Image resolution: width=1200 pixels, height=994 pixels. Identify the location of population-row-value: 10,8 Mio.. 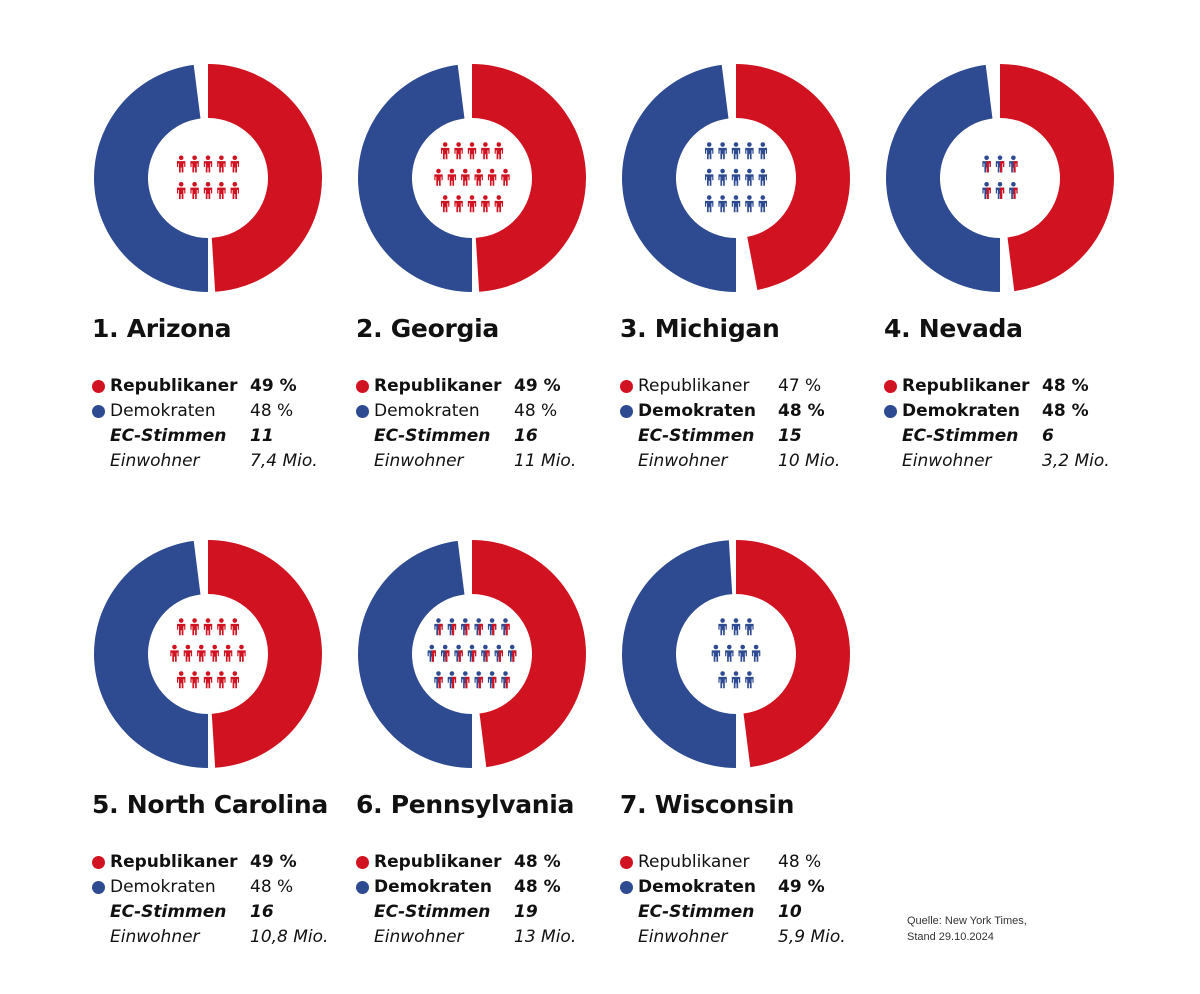
(289, 937).